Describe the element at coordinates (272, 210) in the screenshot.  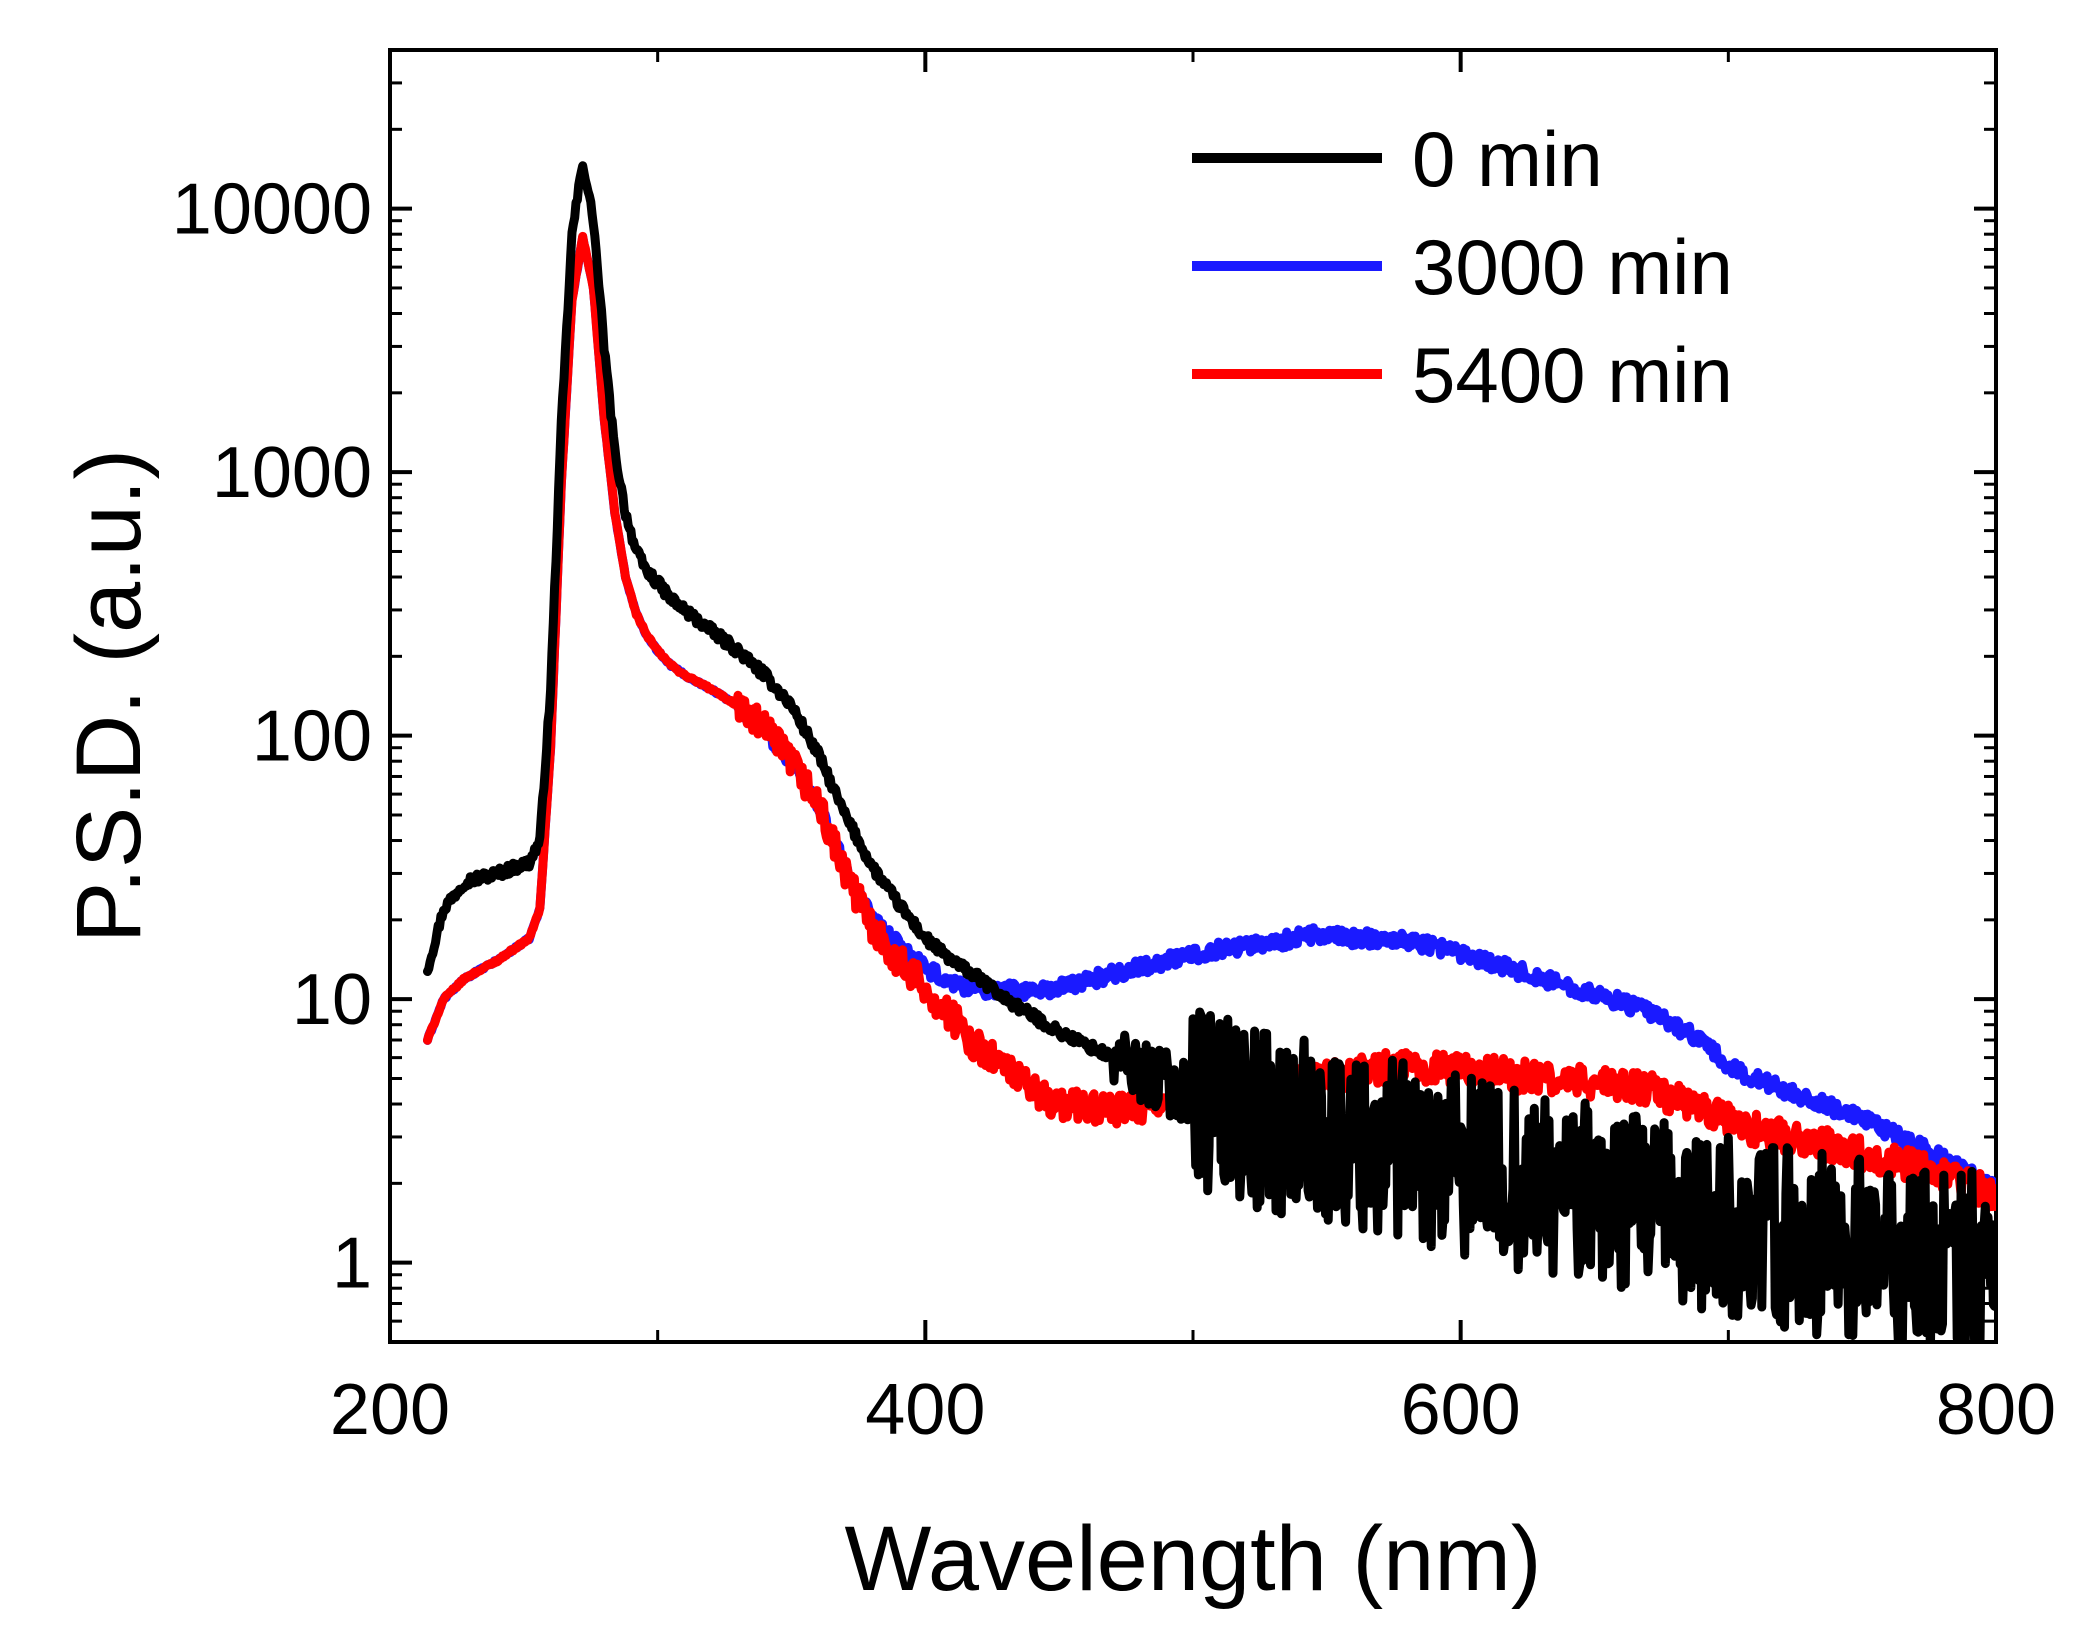
I see `y-tick-label: 10000` at that location.